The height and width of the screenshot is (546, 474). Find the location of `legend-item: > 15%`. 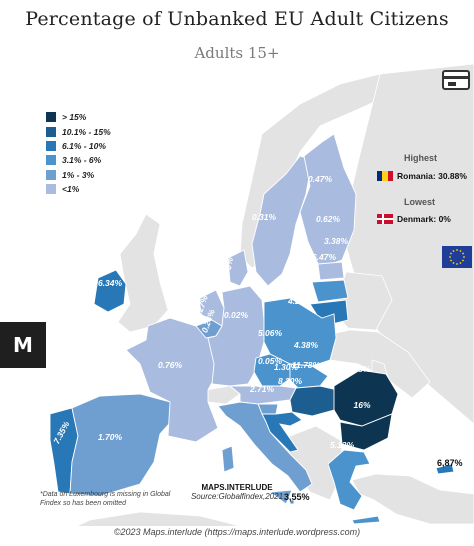

legend-item: > 15% is located at coordinates (78, 117).